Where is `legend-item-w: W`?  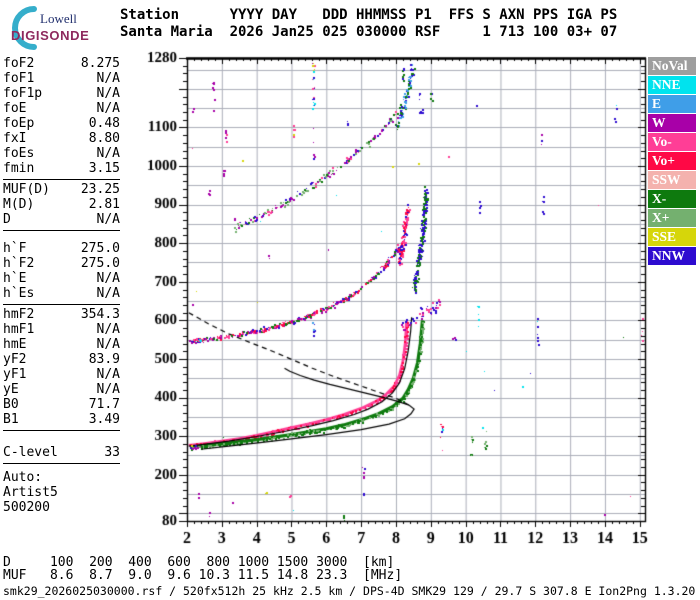
legend-item-w: W is located at coordinates (672, 123).